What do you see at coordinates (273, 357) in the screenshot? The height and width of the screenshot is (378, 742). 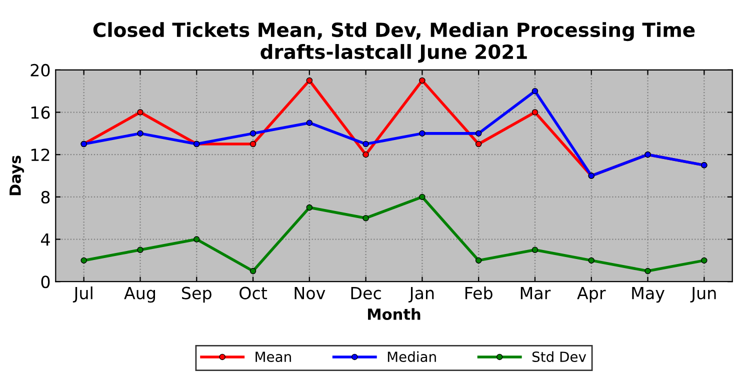 I see `legend-label: Mean` at bounding box center [273, 357].